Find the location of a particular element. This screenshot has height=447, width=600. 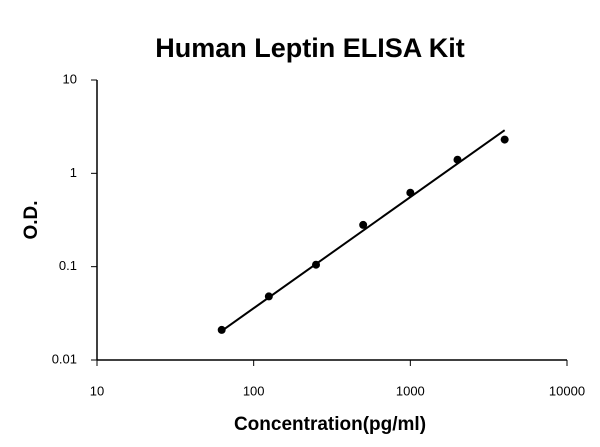

y-tick-label: 0.01 is located at coordinates (64, 358).